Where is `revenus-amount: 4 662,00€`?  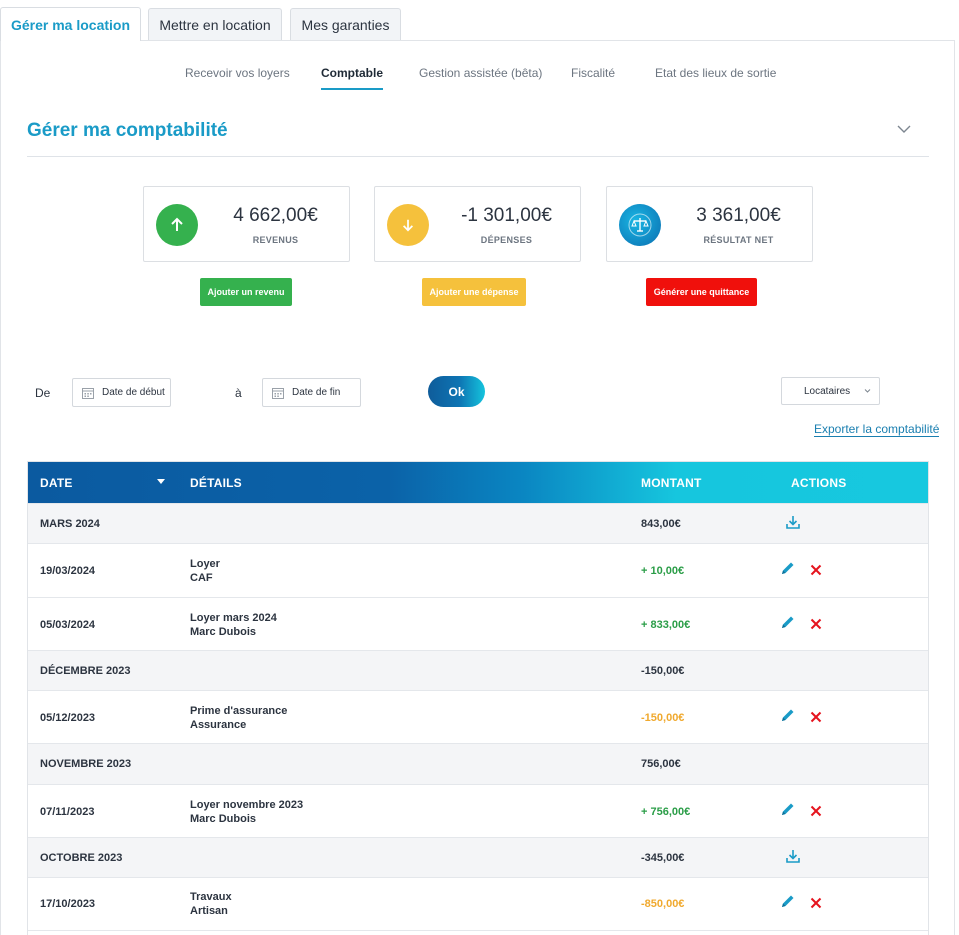 revenus-amount: 4 662,00€ is located at coordinates (275, 215).